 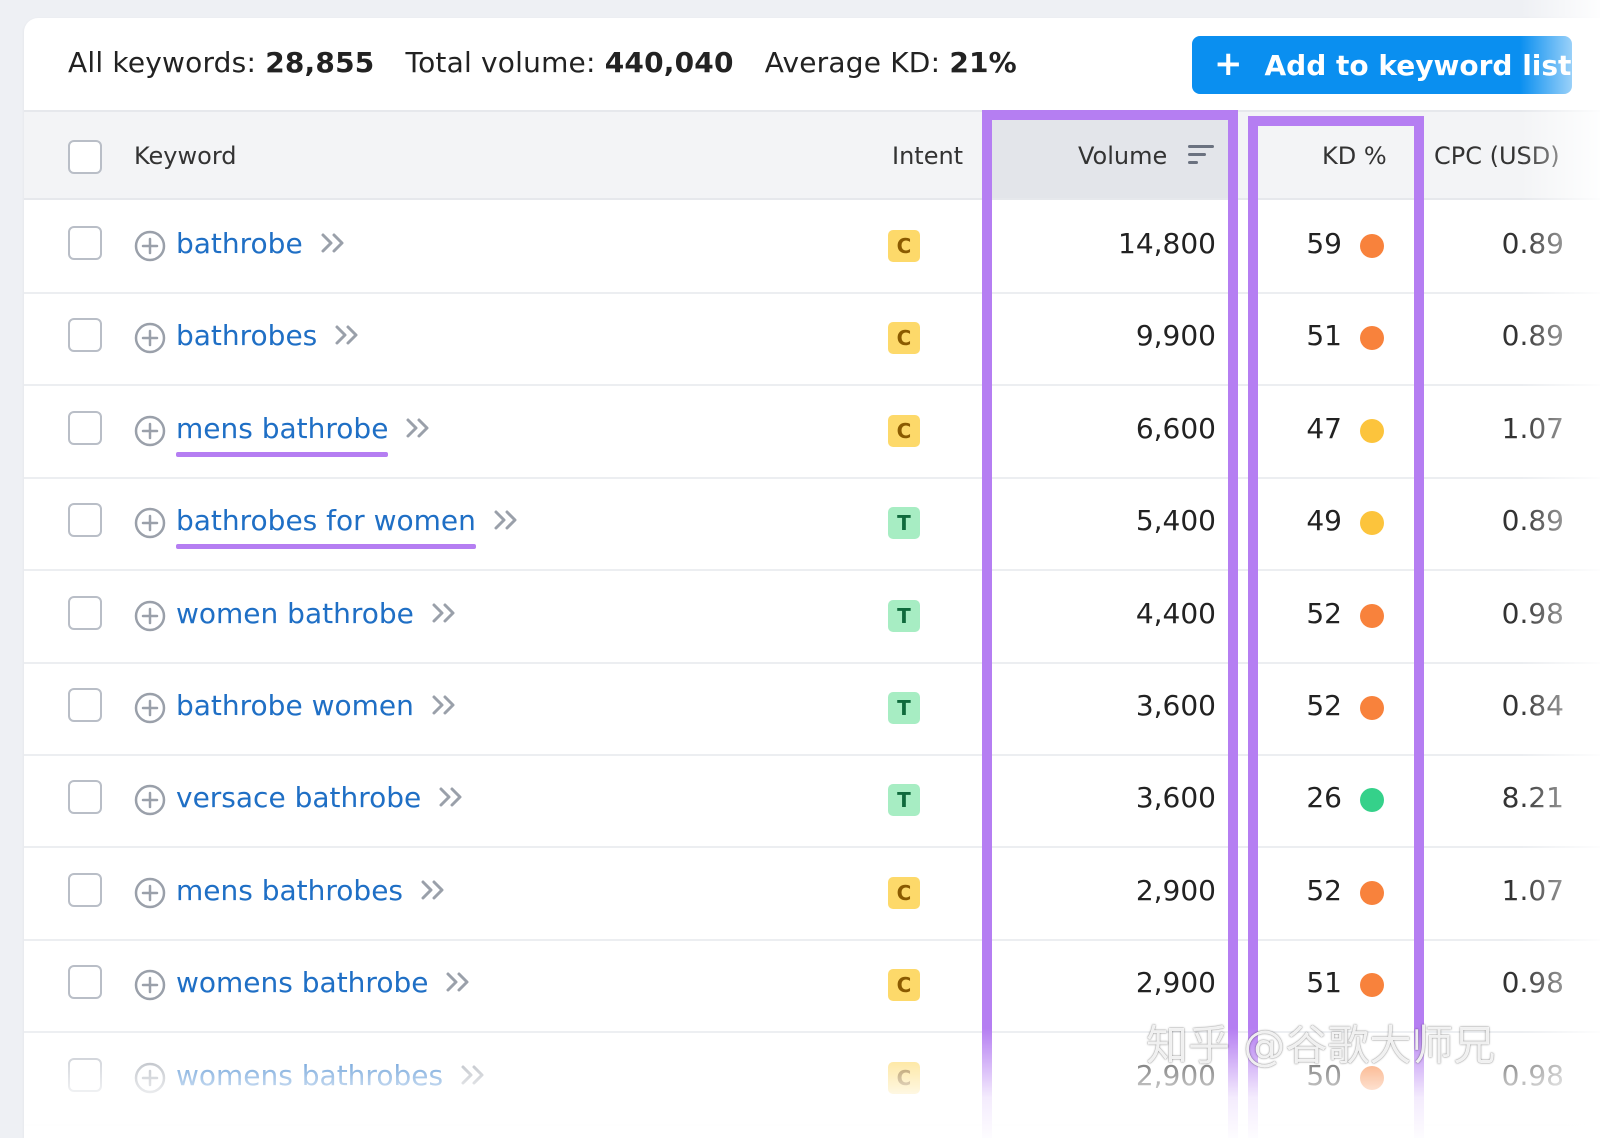 I want to click on keyword-text: bathrobes for women, so click(x=326, y=521).